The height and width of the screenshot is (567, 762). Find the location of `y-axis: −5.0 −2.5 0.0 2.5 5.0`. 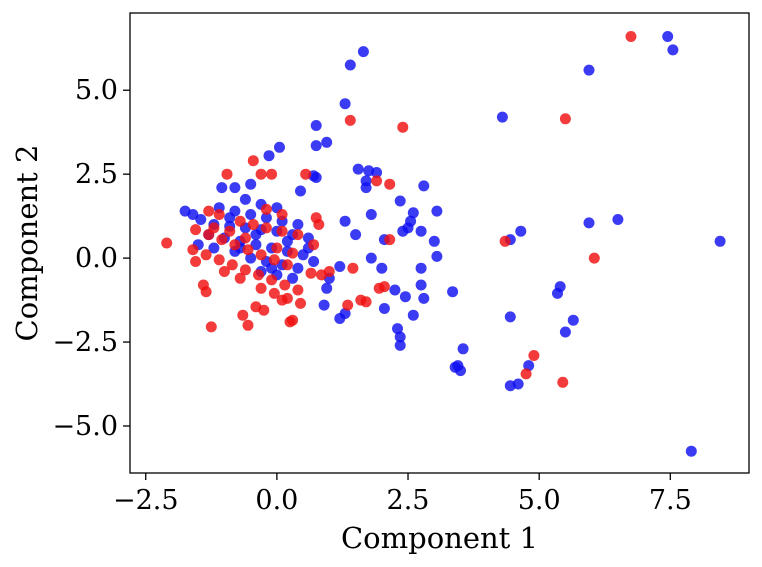

y-axis: −5.0 −2.5 0.0 2.5 5.0 is located at coordinates (91, 258).